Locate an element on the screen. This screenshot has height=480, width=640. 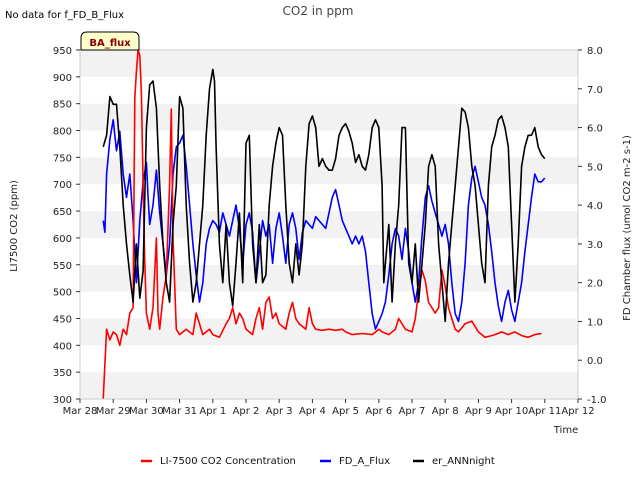
y-tick-label-left: 350 is located at coordinates (62, 373).